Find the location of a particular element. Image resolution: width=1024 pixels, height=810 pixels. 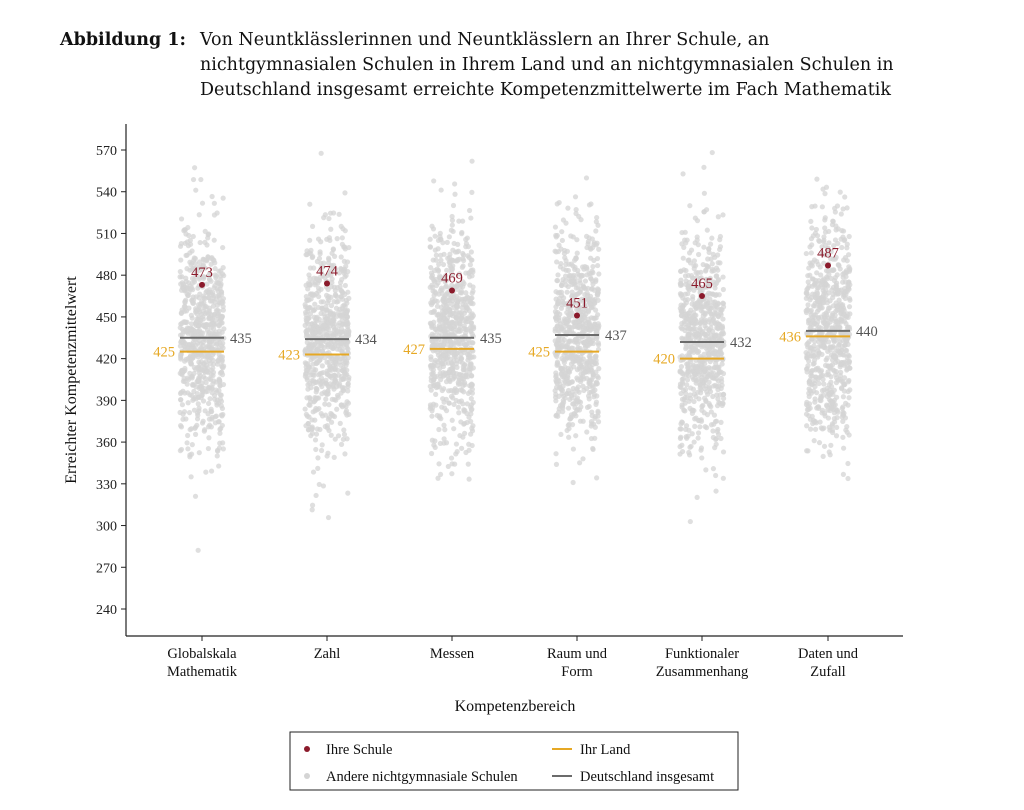

land-label: 425 is located at coordinates (539, 353).